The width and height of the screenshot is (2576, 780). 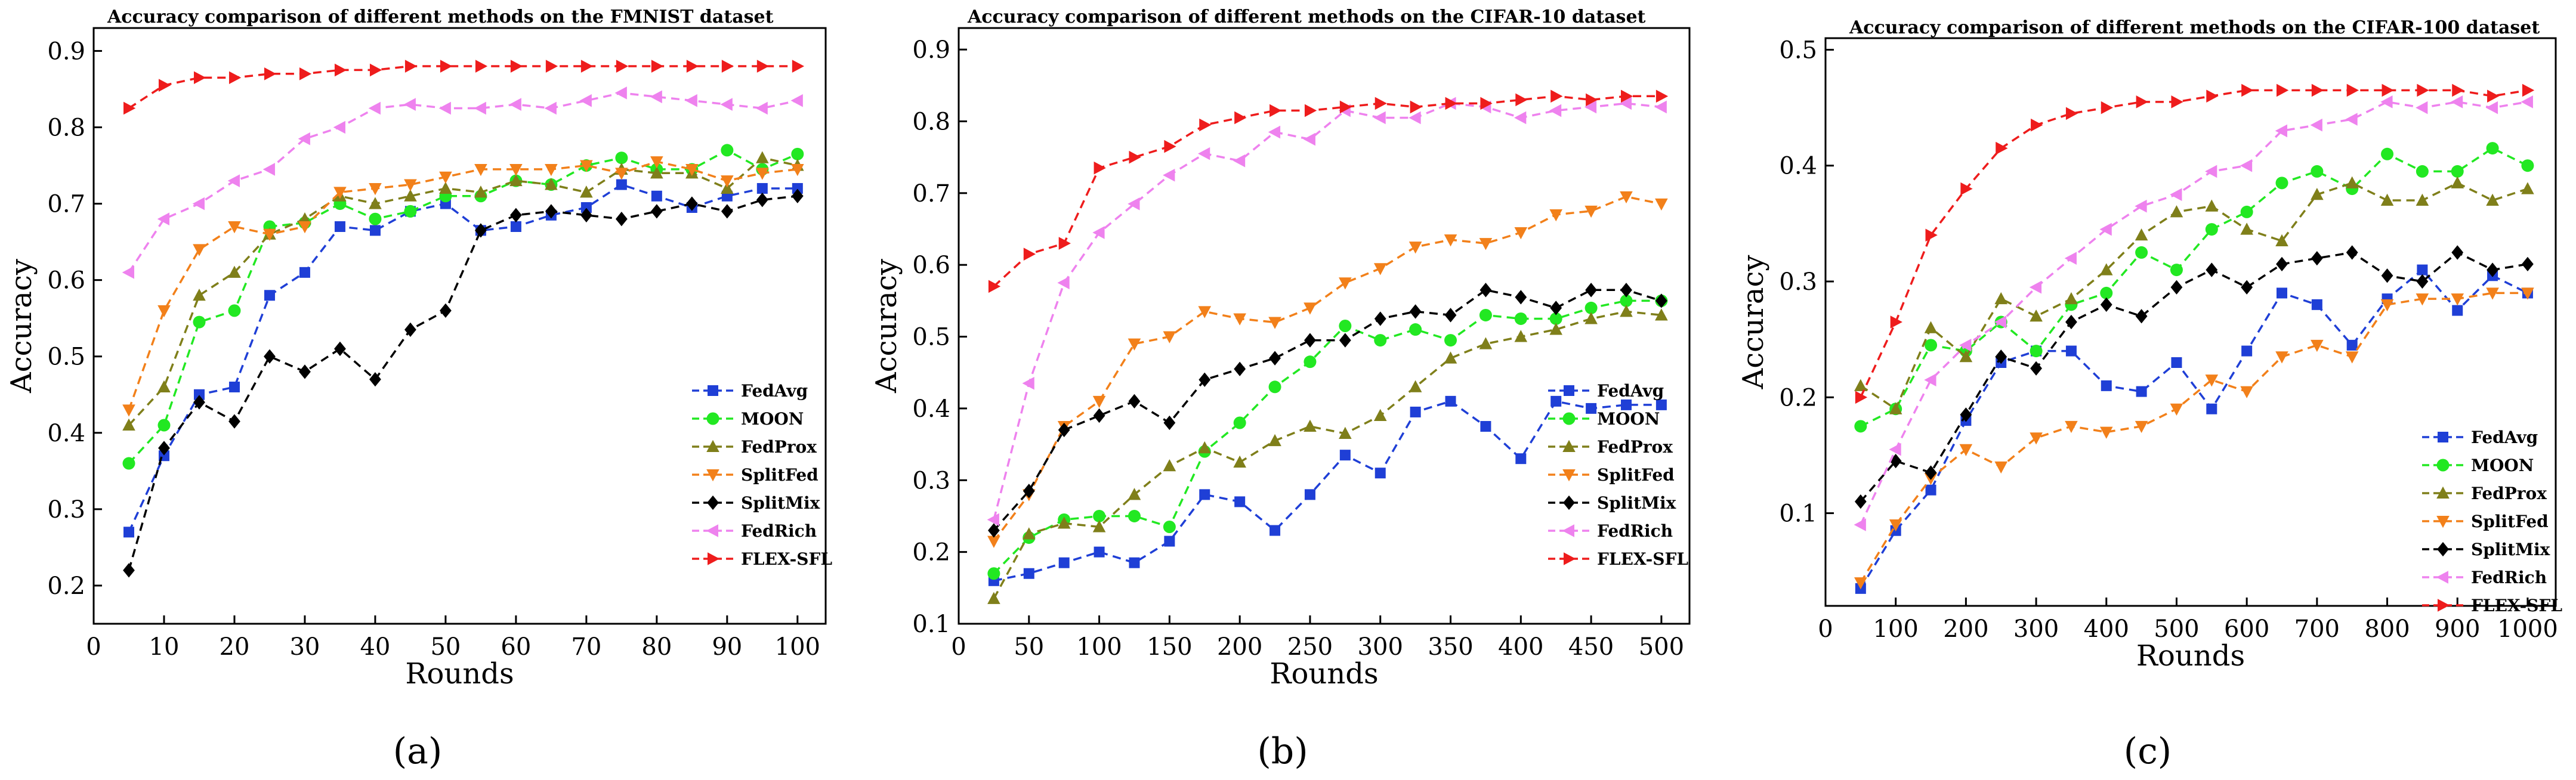 What do you see at coordinates (656, 647) in the screenshot?
I see `x-tick-label: 80` at bounding box center [656, 647].